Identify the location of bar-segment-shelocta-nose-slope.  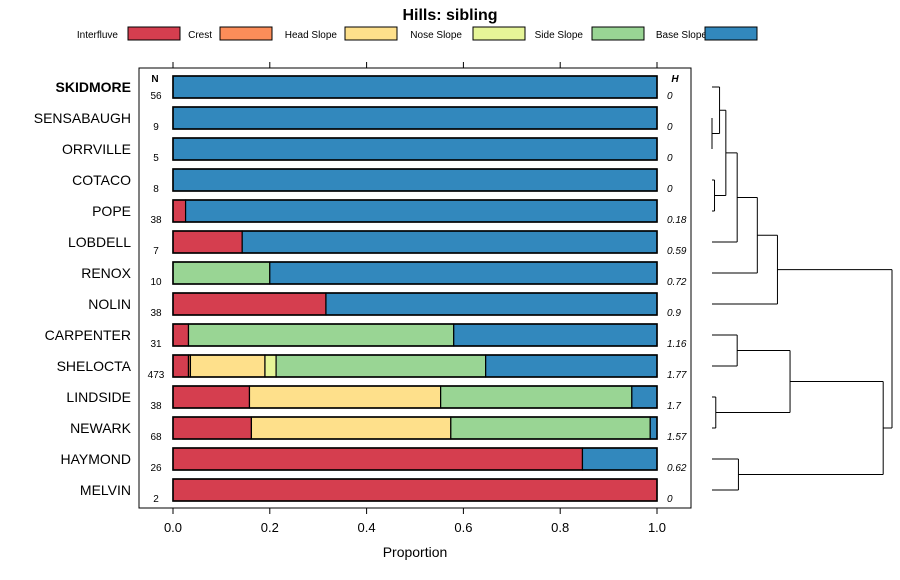
(270, 366).